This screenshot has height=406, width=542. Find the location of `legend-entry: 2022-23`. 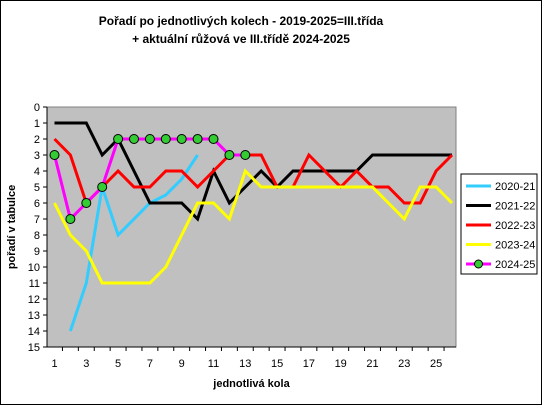

legend-entry: 2022-23 is located at coordinates (515, 226).